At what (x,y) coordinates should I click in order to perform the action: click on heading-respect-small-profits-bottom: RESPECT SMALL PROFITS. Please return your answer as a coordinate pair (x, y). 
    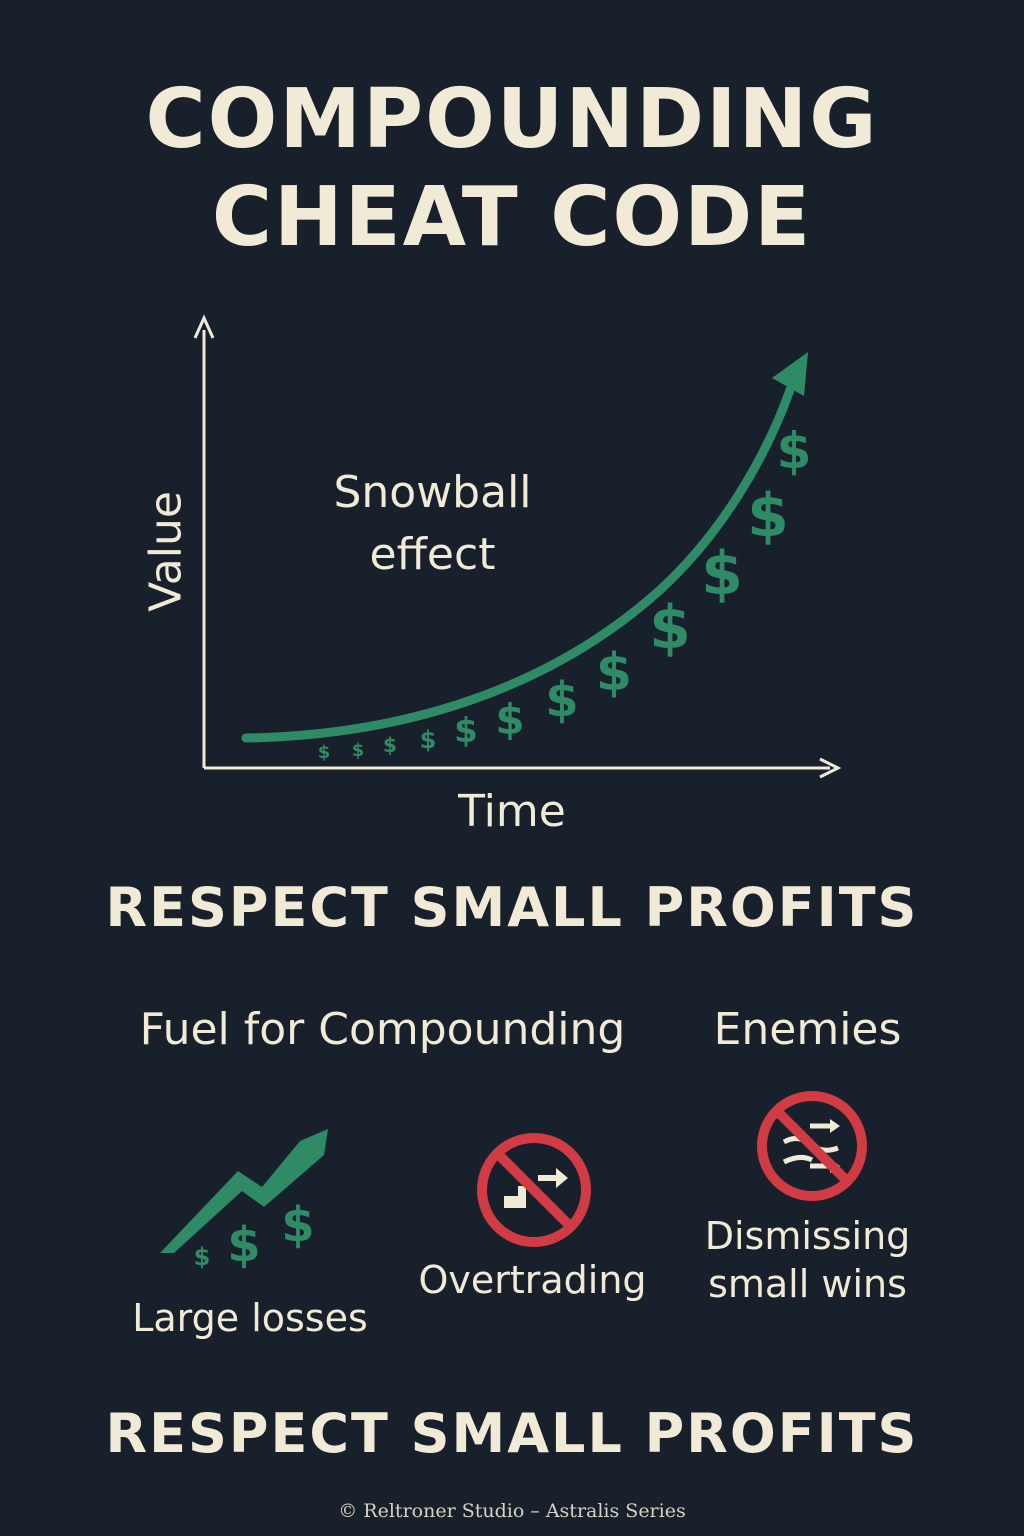
    Looking at the image, I should click on (512, 1433).